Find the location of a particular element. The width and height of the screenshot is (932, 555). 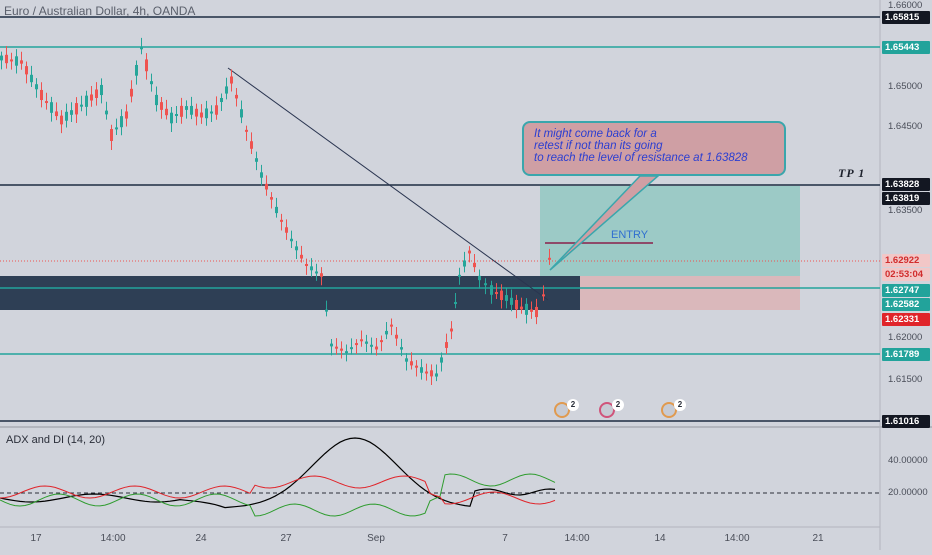

di-plus-line is located at coordinates (278, 495).